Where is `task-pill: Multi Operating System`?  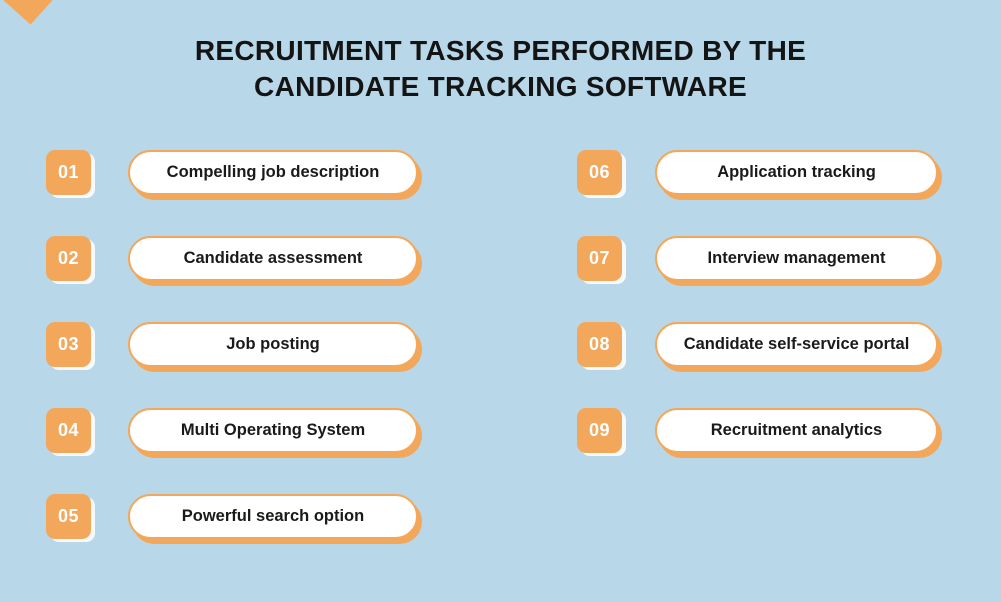 task-pill: Multi Operating System is located at coordinates (273, 430).